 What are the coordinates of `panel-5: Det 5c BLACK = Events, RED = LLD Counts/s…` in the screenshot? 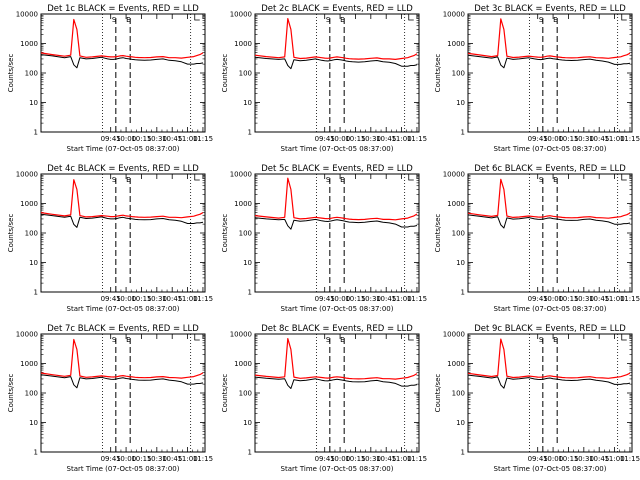 It's located at (324, 238).